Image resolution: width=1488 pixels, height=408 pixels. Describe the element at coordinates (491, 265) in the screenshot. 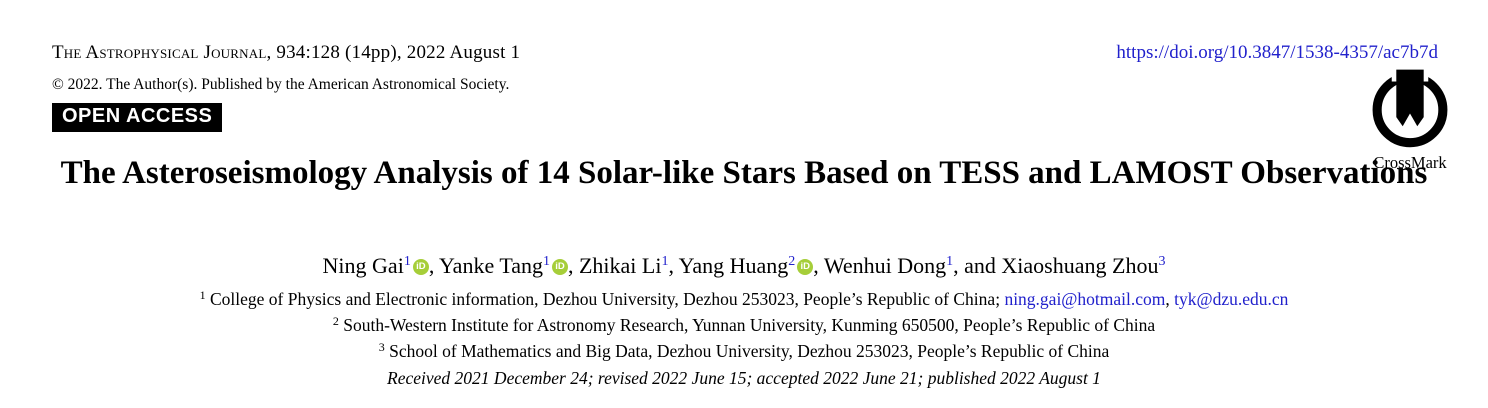

I see `author-name: Yanke Tang` at that location.